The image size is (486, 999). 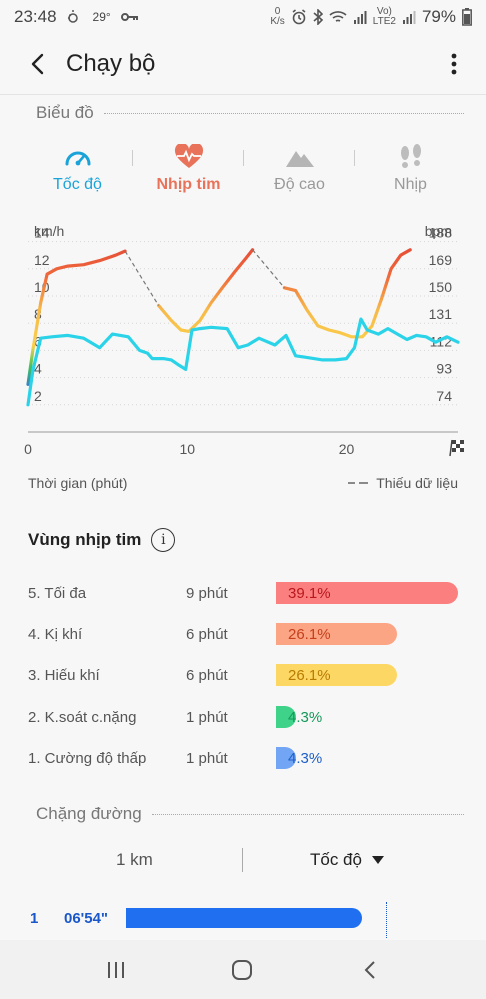 What do you see at coordinates (243, 483) in the screenshot?
I see `chart-footer: Thời gian (phút) Thiếu dữ liệu` at bounding box center [243, 483].